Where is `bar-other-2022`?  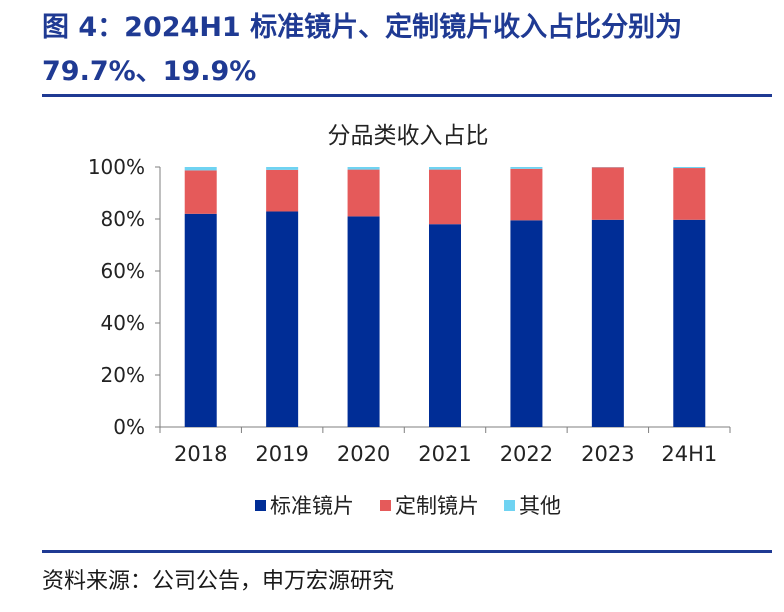
bar-other-2022 is located at coordinates (526, 168).